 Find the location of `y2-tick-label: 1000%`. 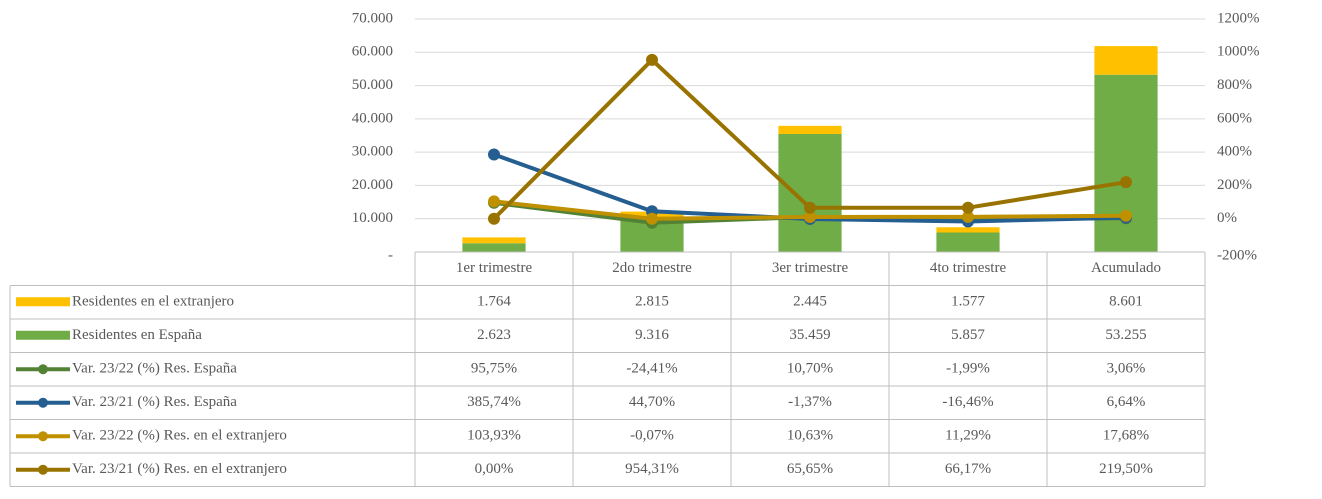

y2-tick-label: 1000% is located at coordinates (1238, 52).